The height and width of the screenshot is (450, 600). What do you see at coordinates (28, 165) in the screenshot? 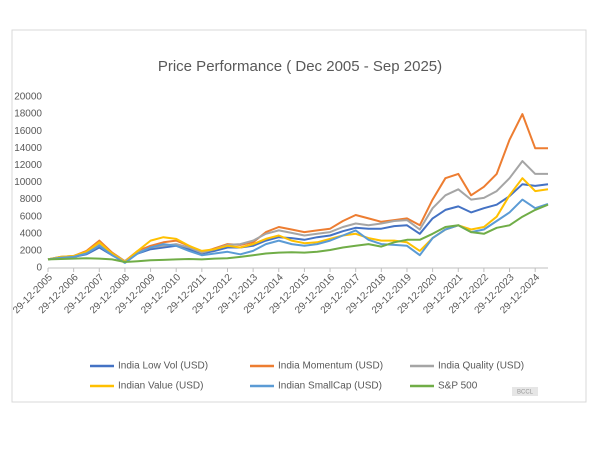
I see `y-tick-label: 12000` at bounding box center [28, 165].